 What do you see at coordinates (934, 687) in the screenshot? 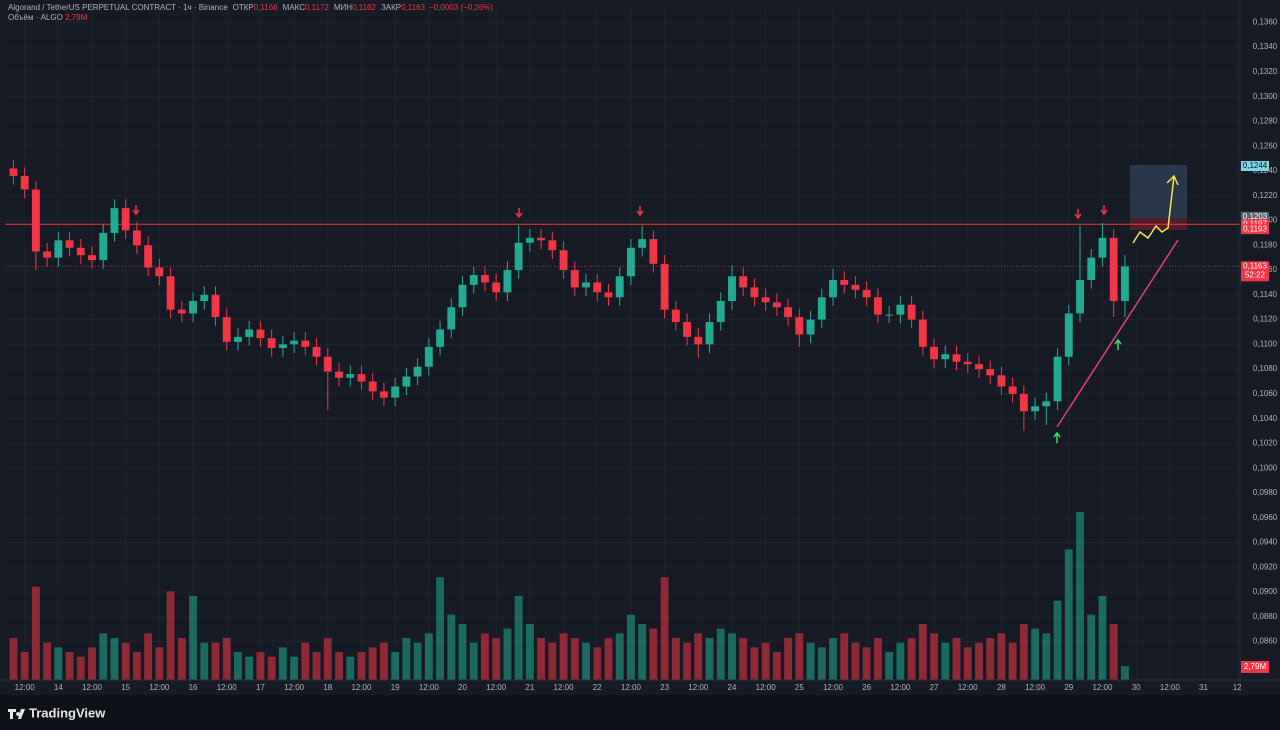
I see `x-tick-label: 27` at bounding box center [934, 687].